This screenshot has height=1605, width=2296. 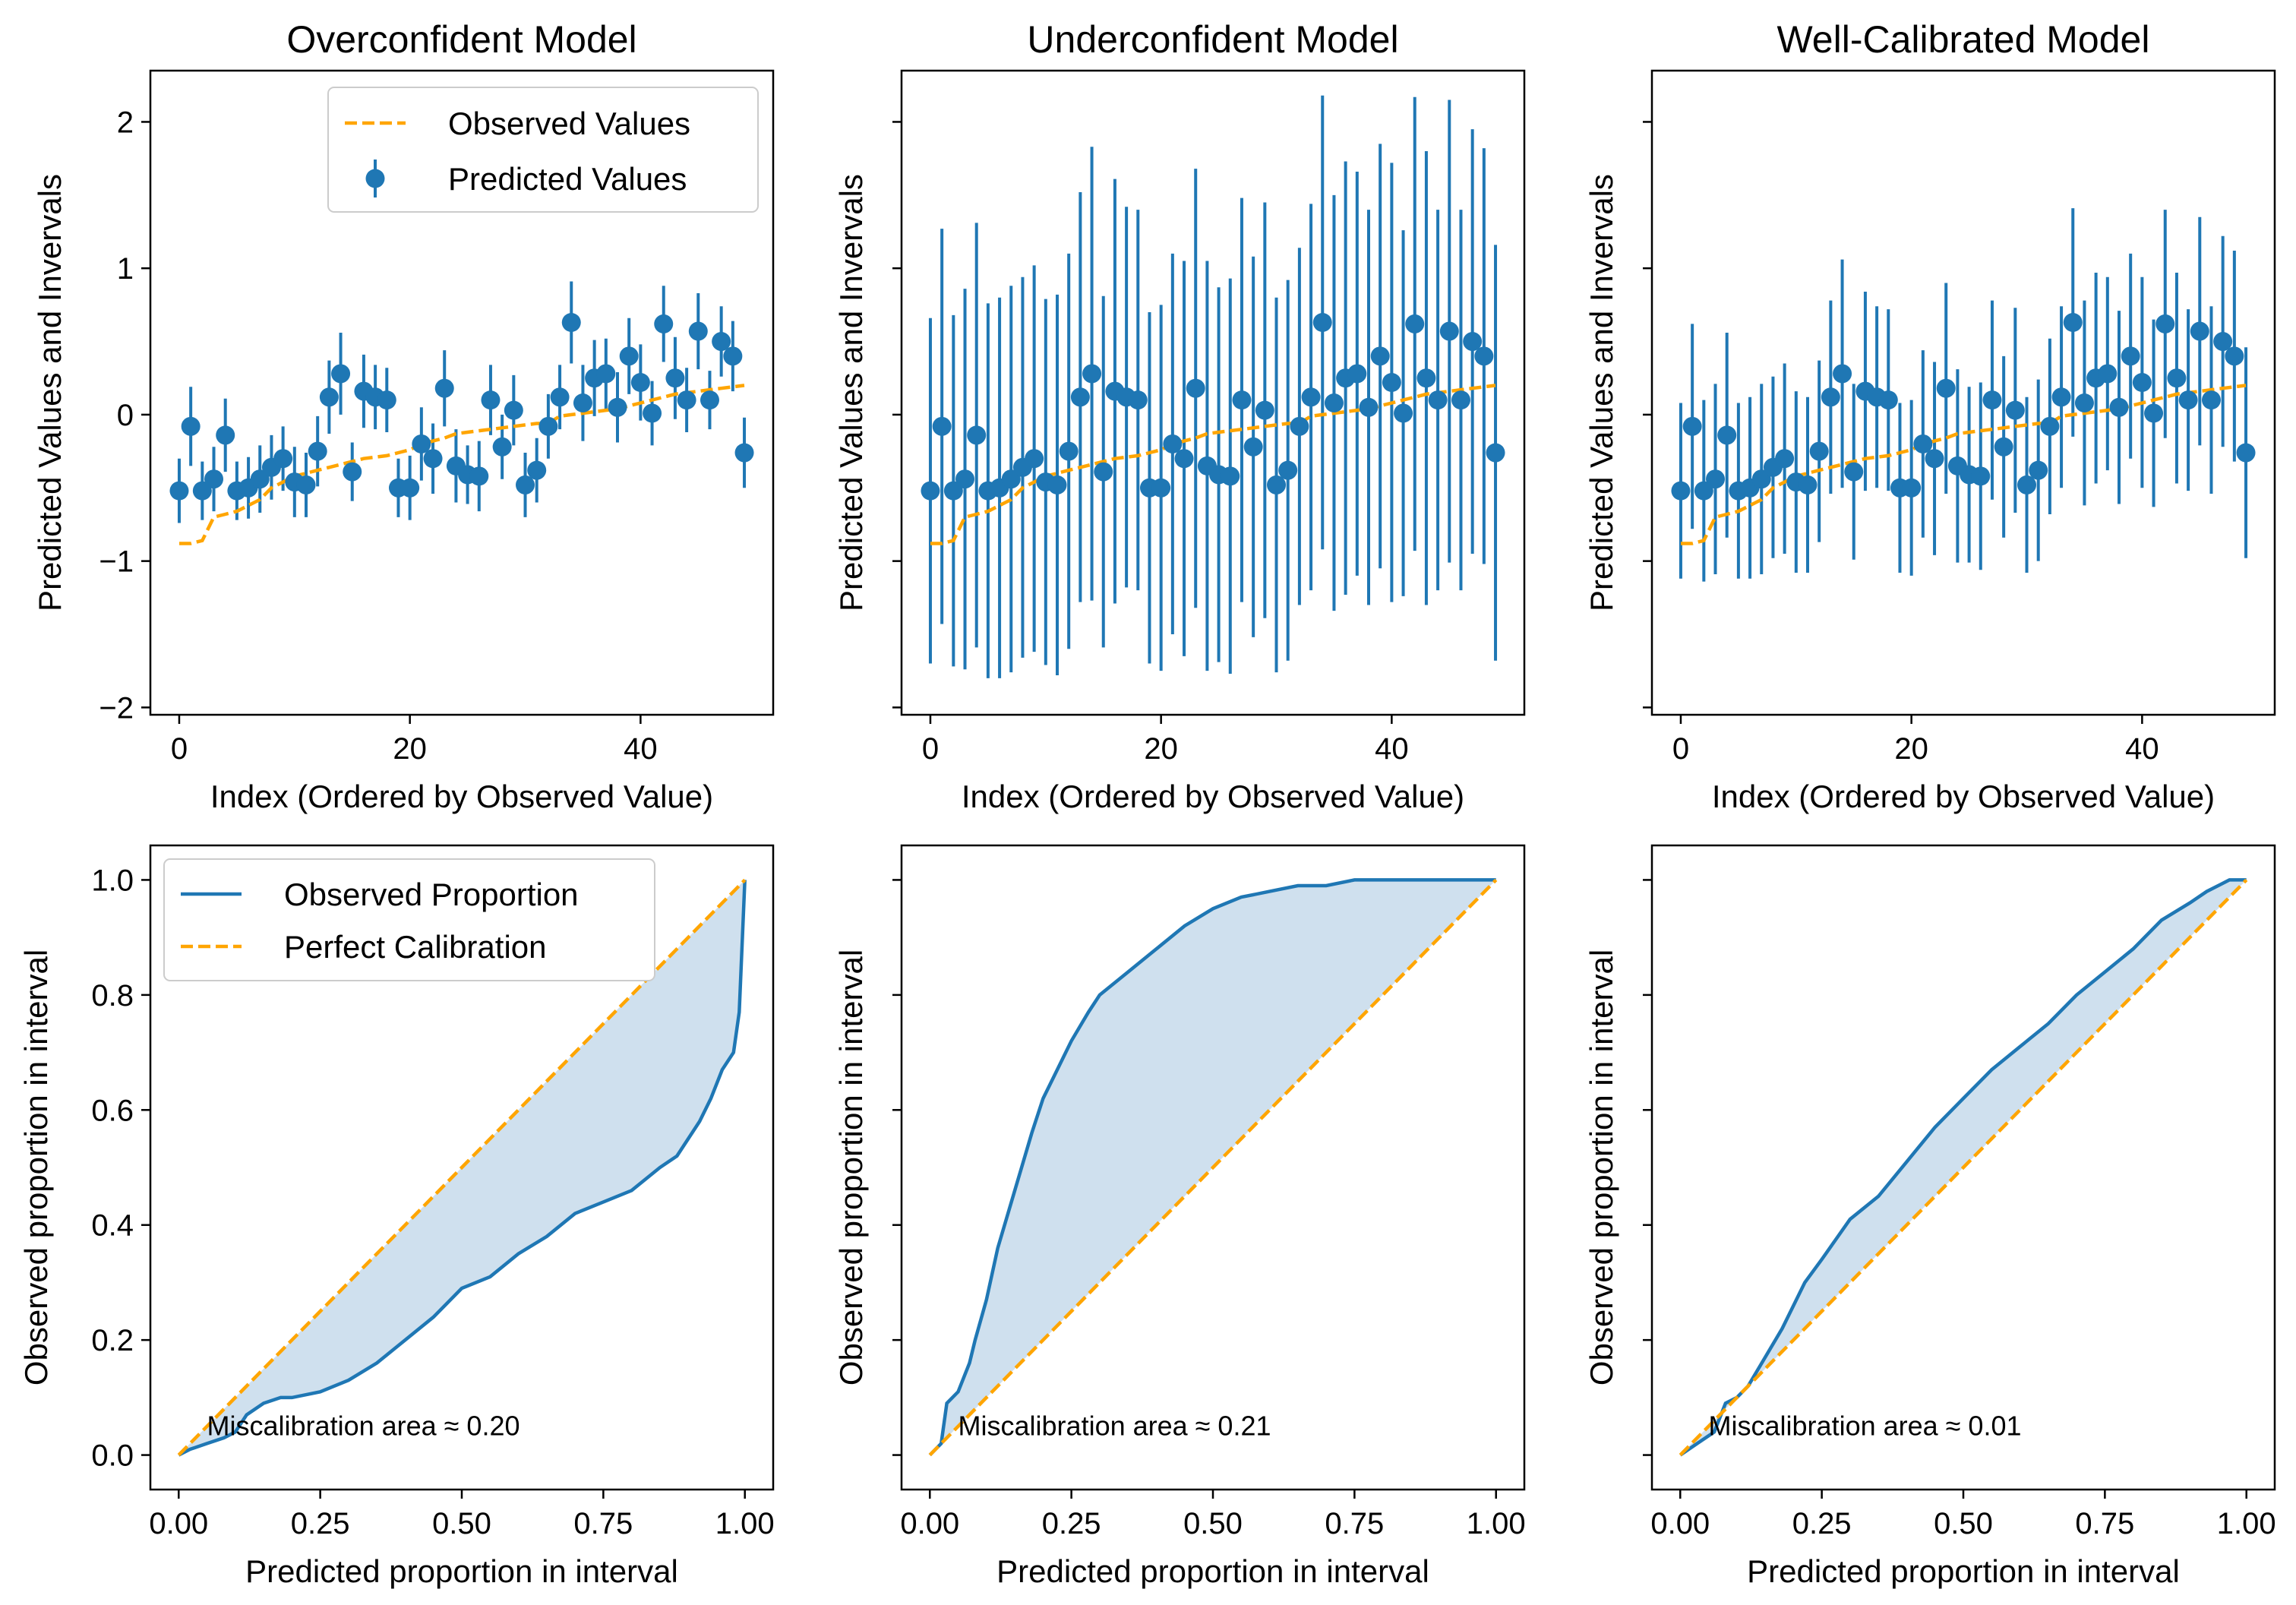 I want to click on y-tick-label: 0.2, so click(x=112, y=1340).